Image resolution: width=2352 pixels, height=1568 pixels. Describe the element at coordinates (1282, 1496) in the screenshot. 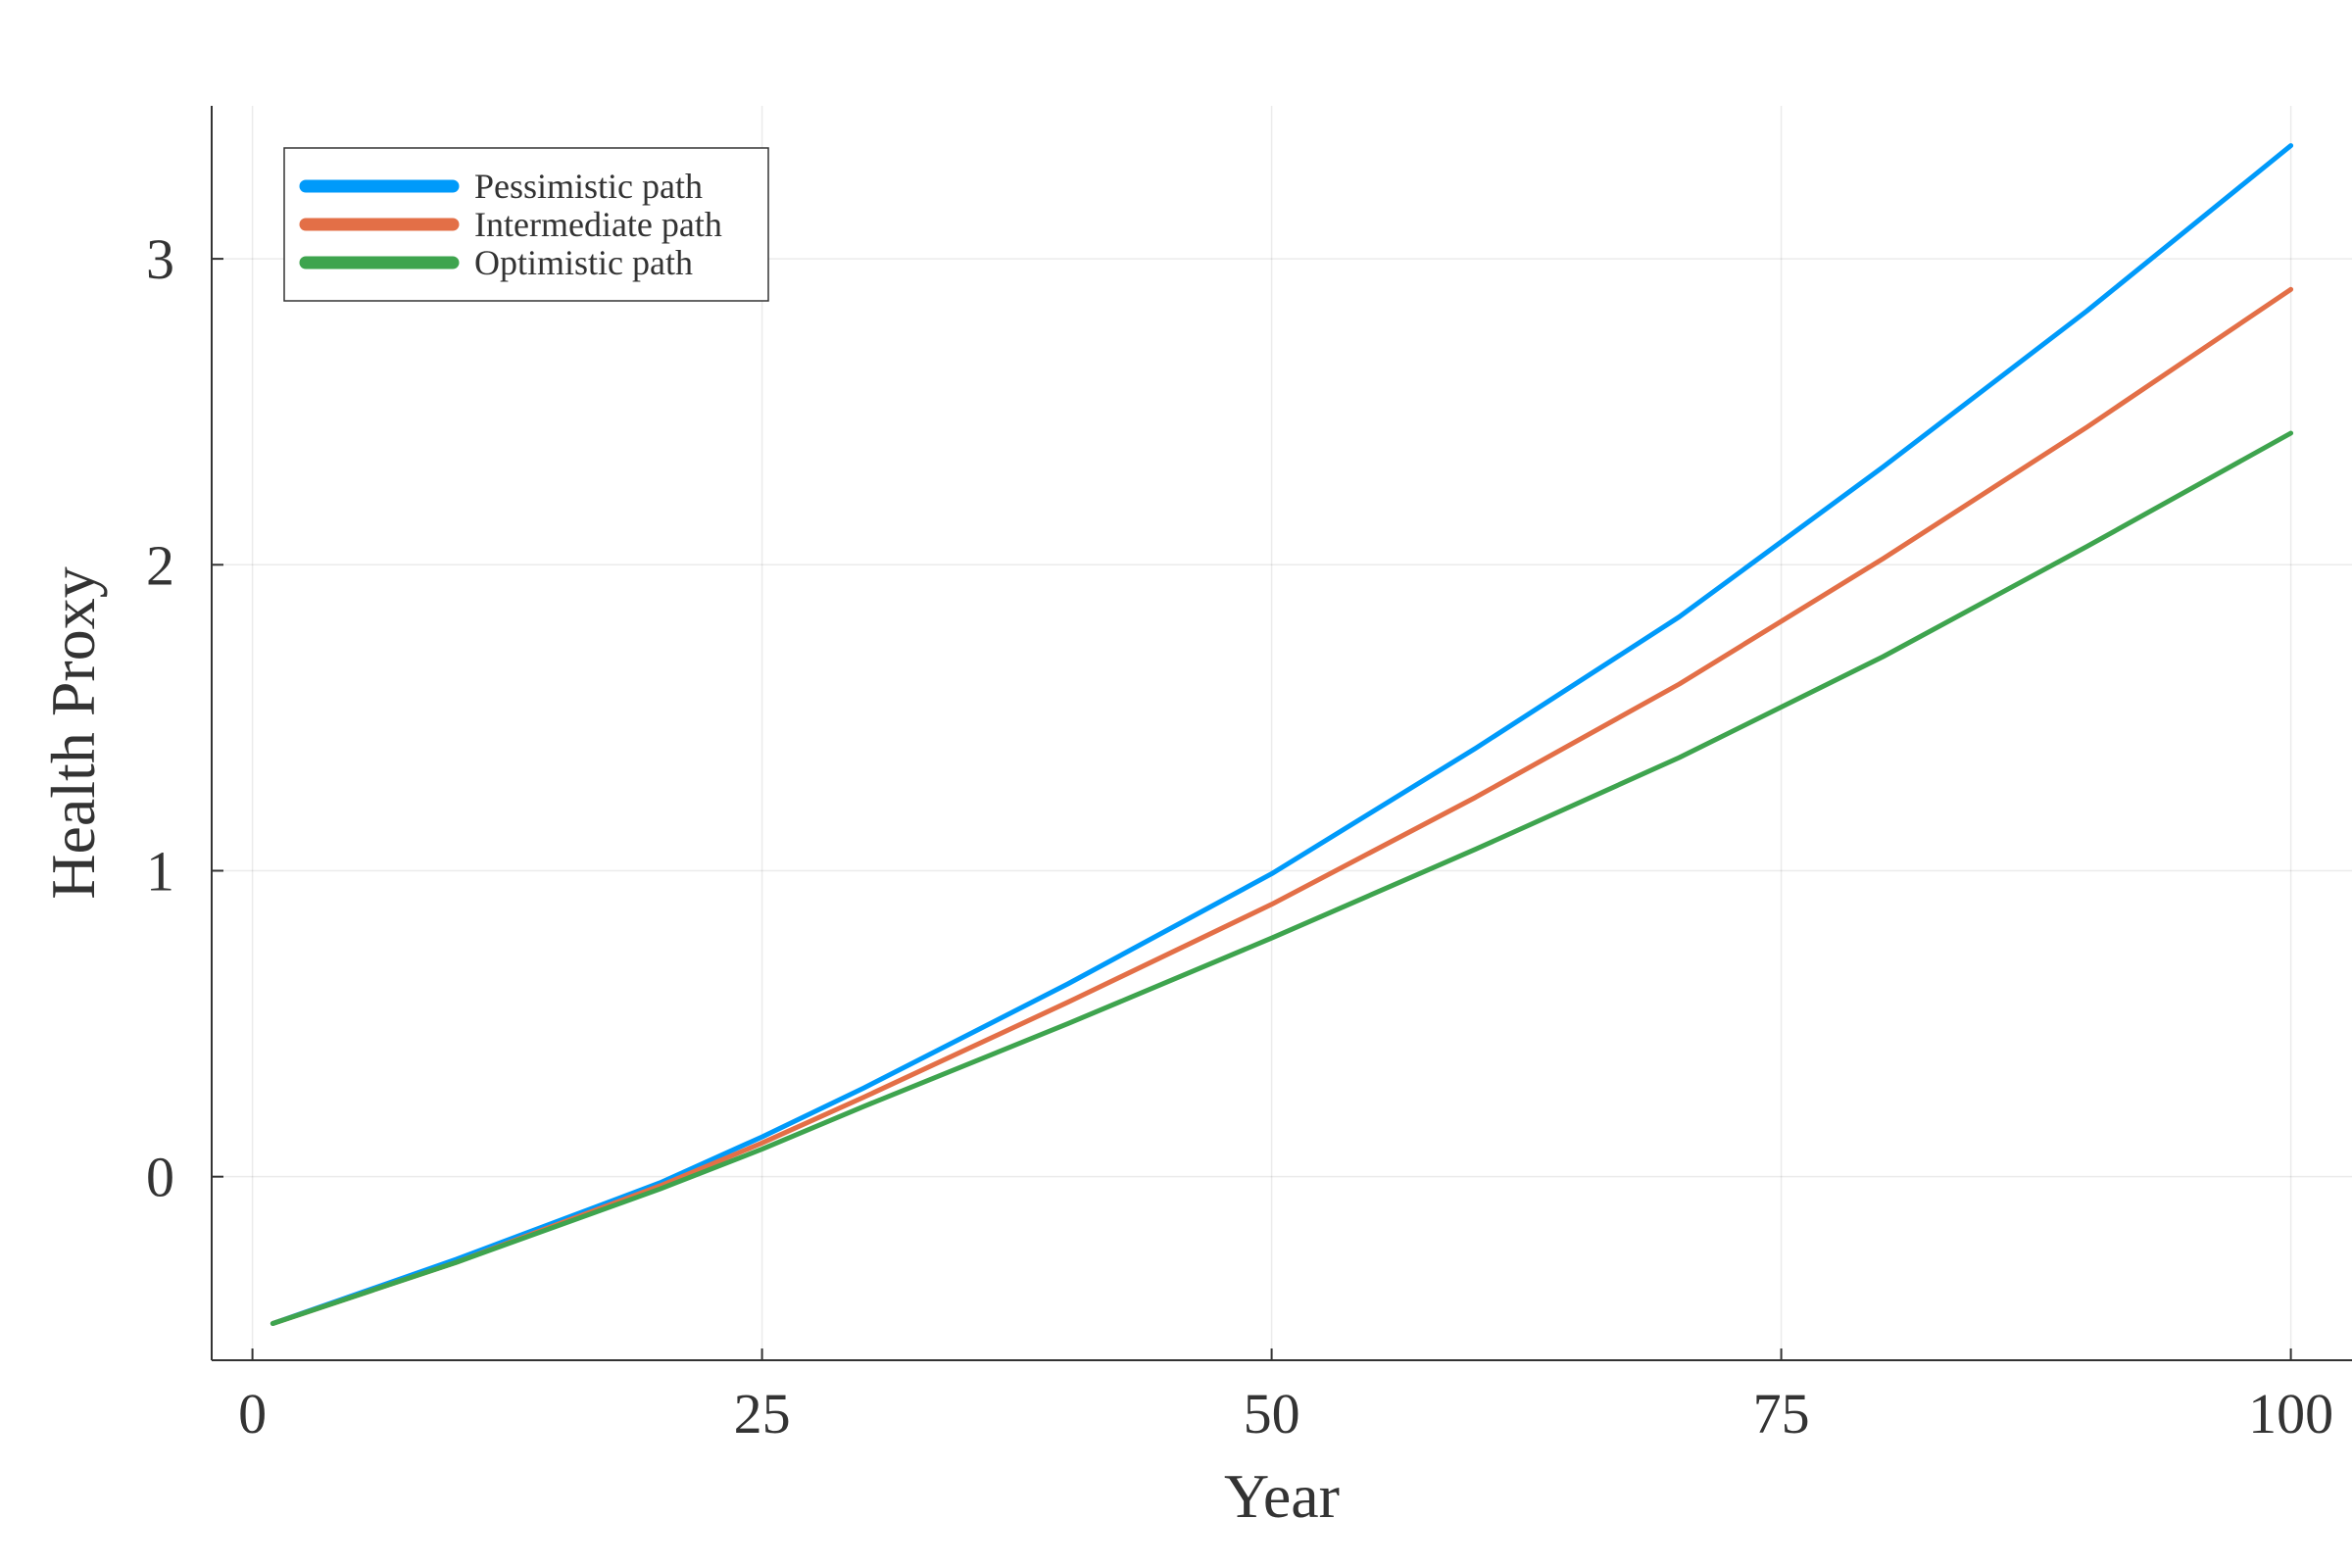

I see `x-axis-title: Year` at that location.